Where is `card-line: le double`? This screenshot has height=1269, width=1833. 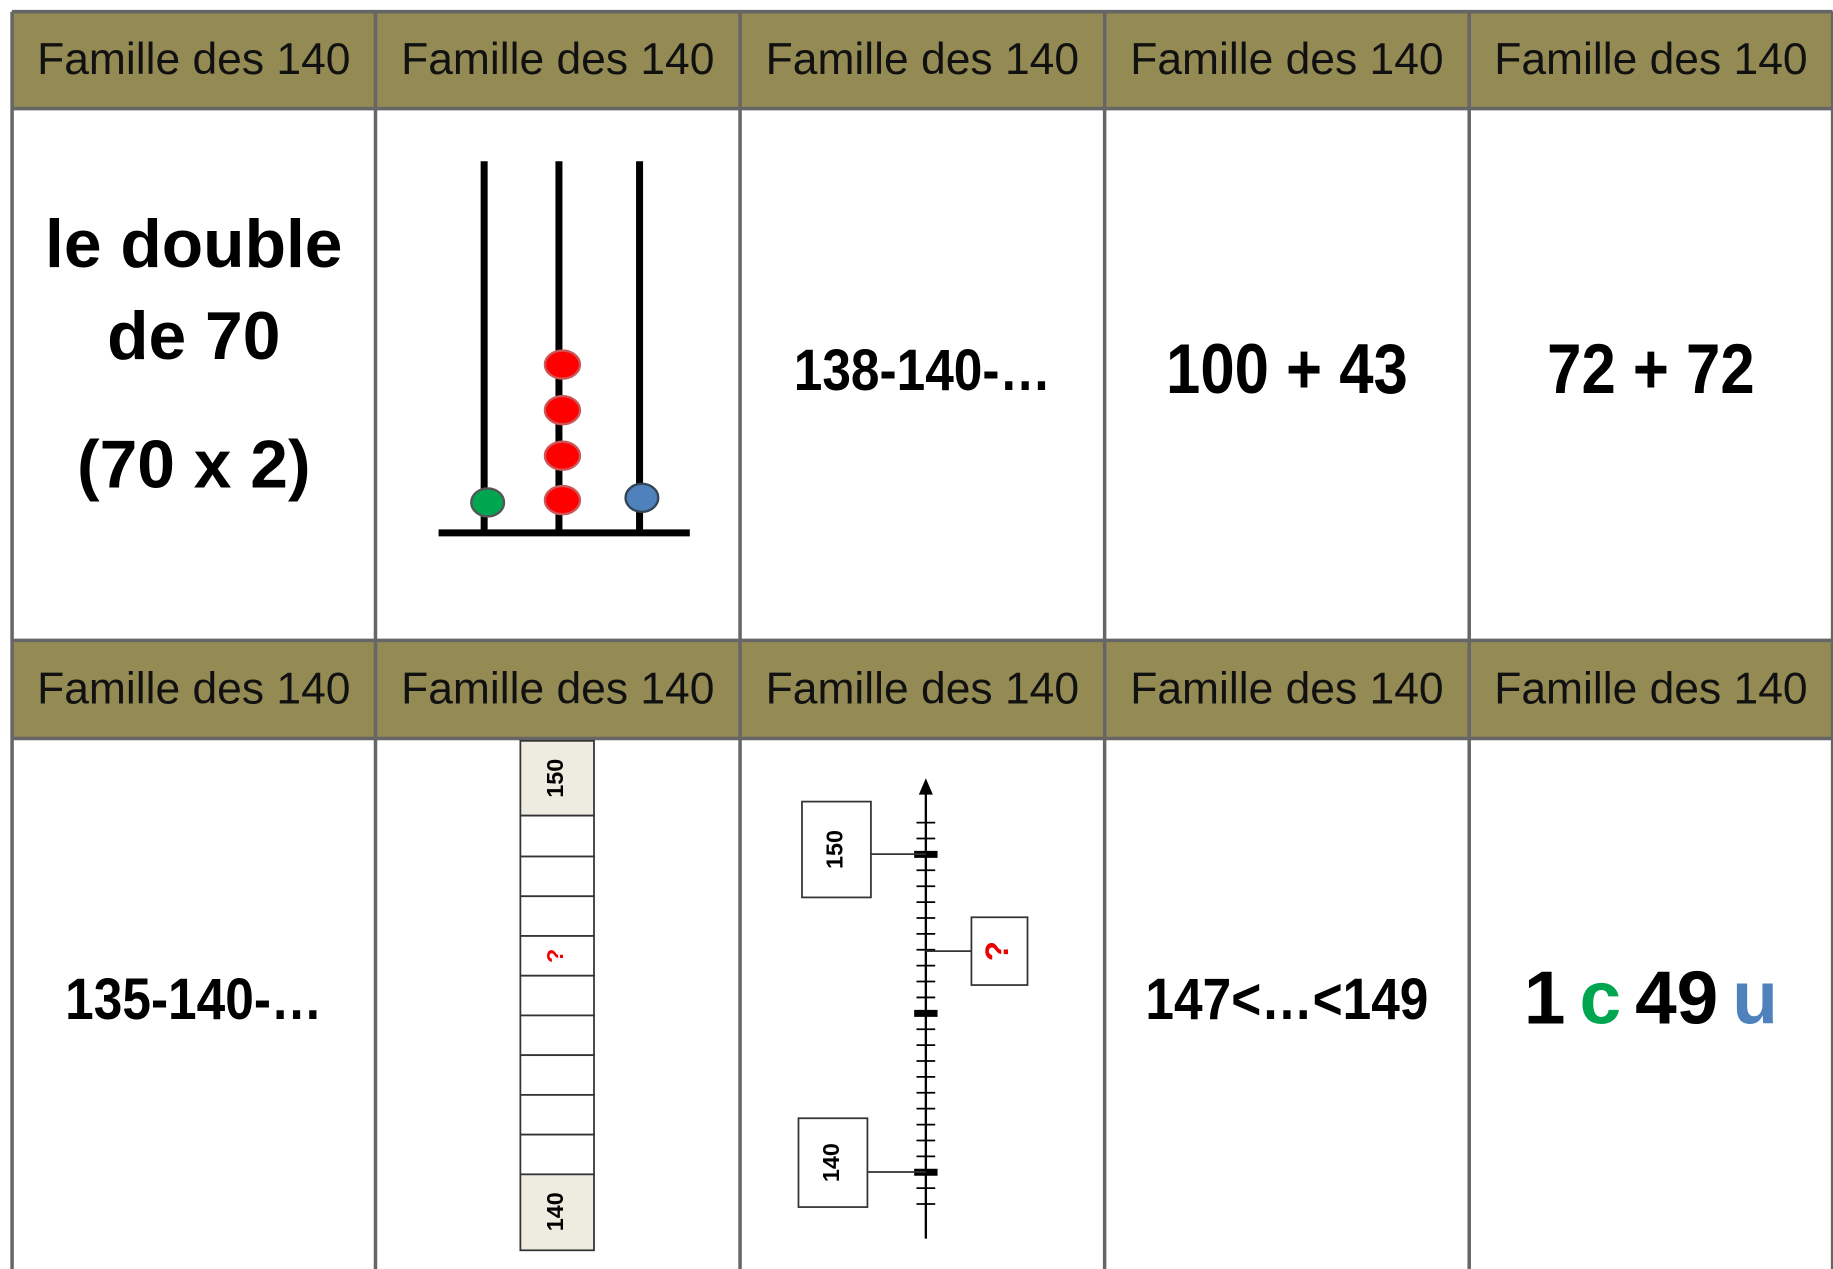 card-line: le double is located at coordinates (193, 244).